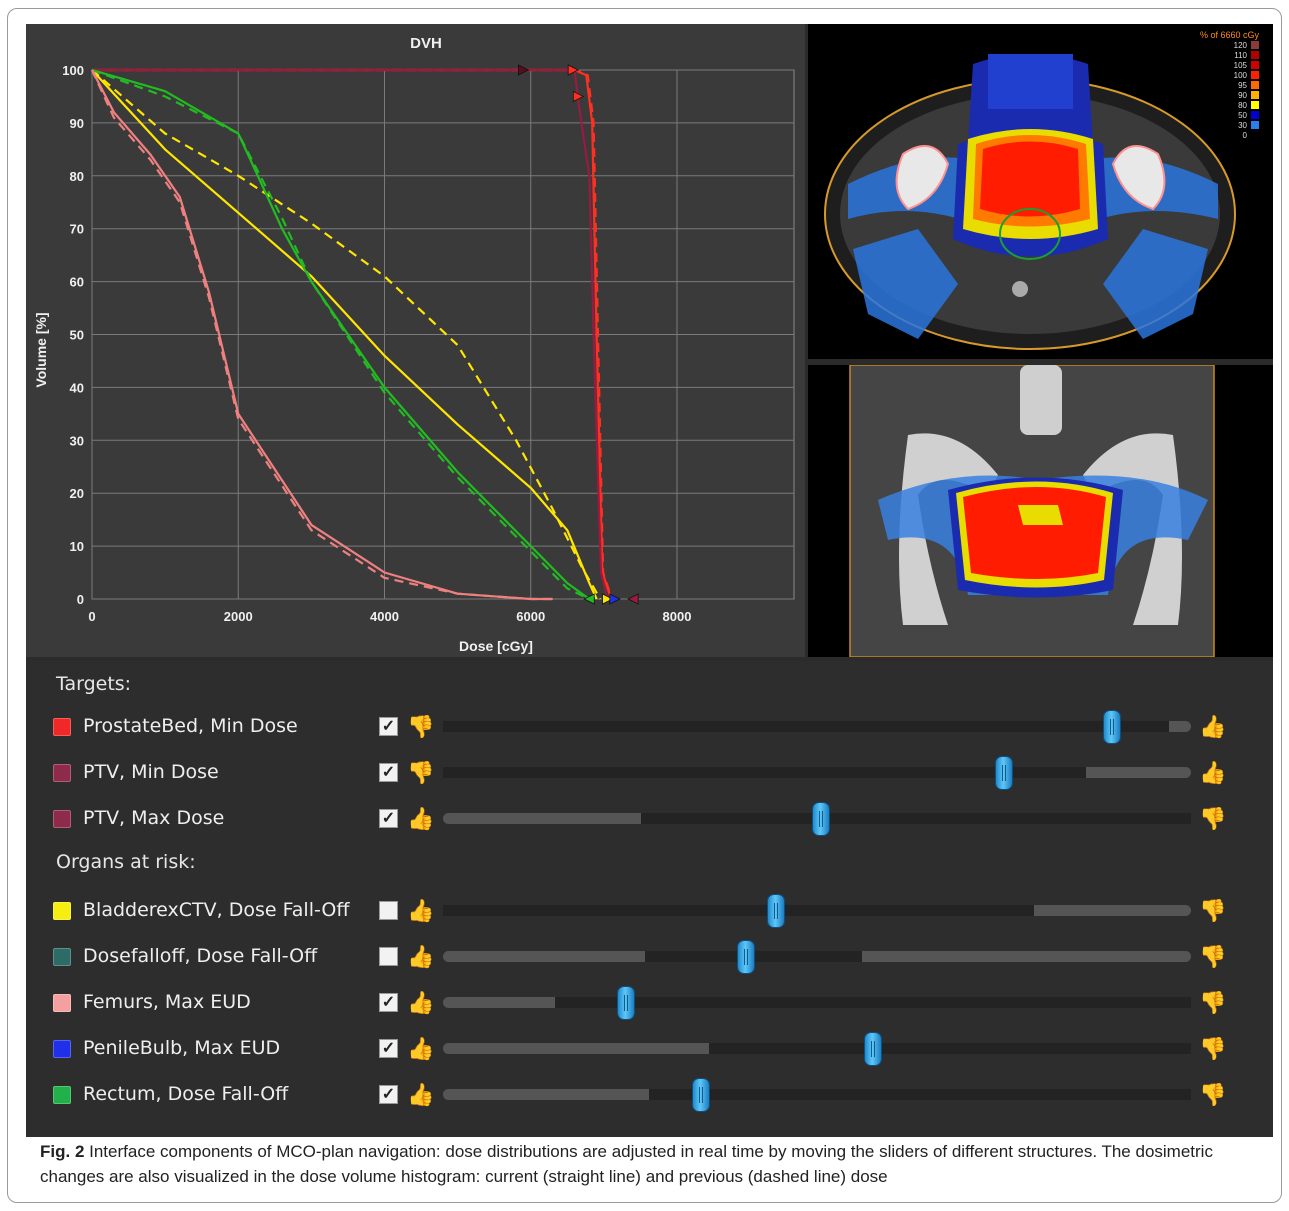 This screenshot has height=1211, width=1289. I want to click on colorbar-level: 80, so click(1229, 105).